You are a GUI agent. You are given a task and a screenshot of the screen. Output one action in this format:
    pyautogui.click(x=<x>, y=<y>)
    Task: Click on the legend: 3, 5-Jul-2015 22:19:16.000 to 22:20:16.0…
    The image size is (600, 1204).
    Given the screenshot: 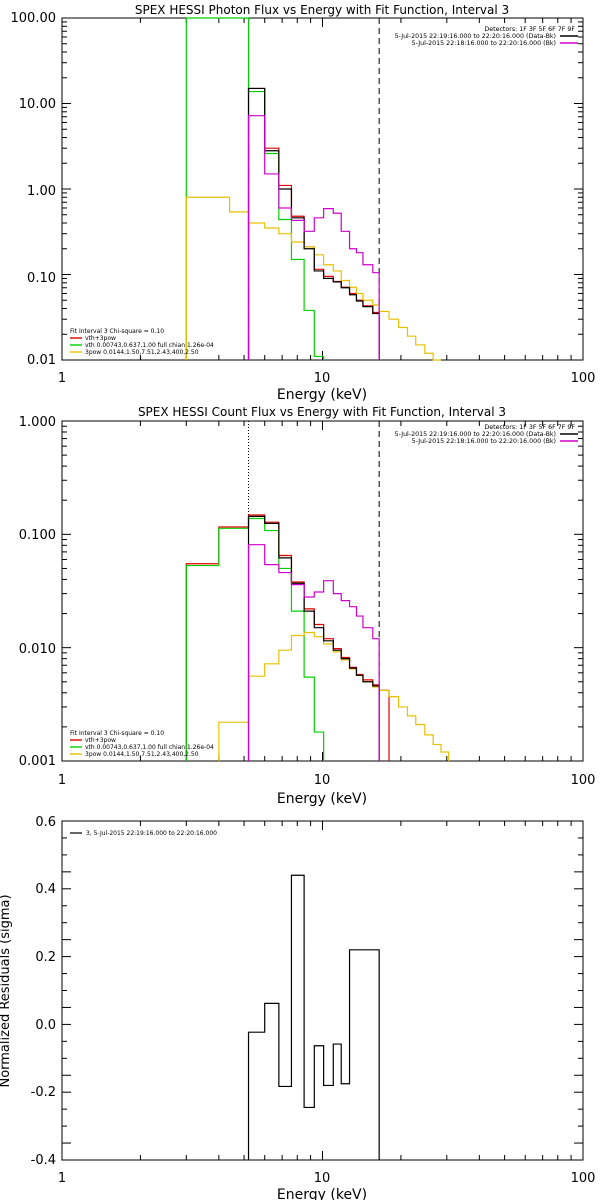 What is the action you would take?
    pyautogui.click(x=143, y=833)
    